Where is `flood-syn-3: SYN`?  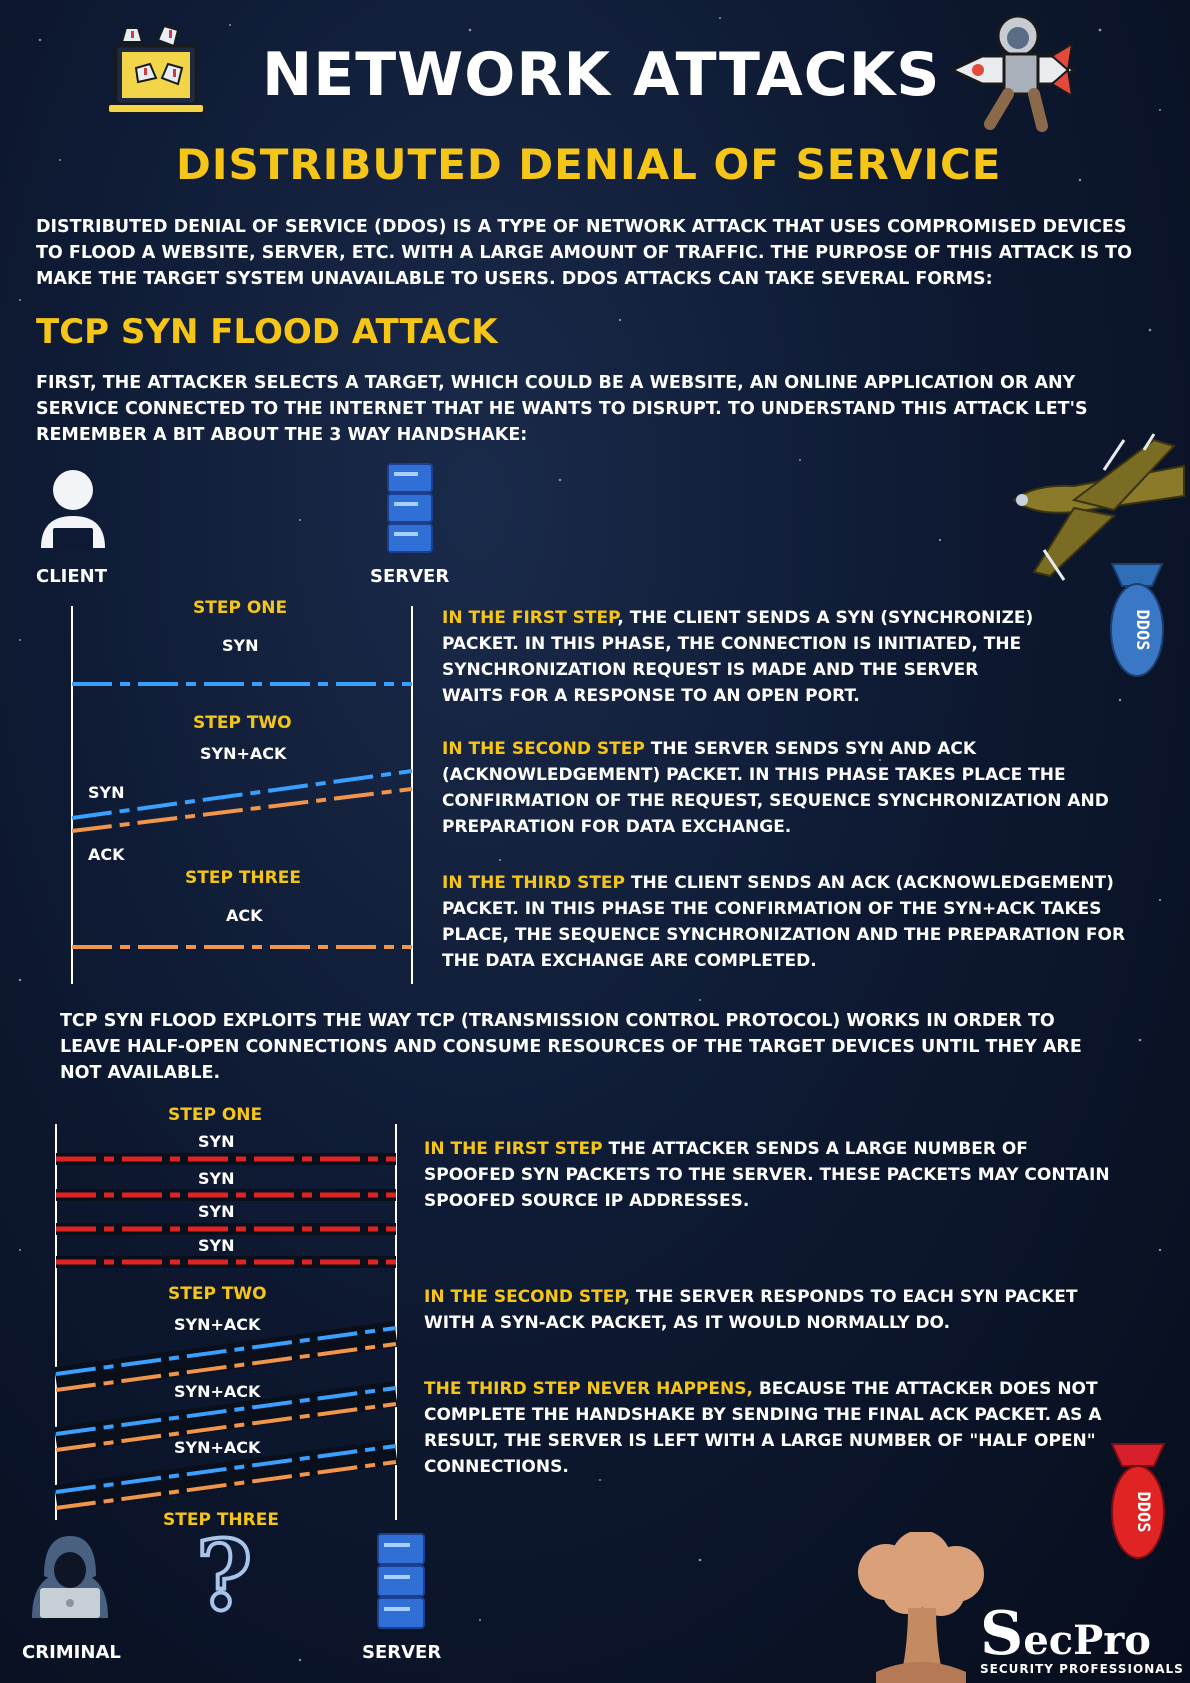 flood-syn-3: SYN is located at coordinates (216, 1211).